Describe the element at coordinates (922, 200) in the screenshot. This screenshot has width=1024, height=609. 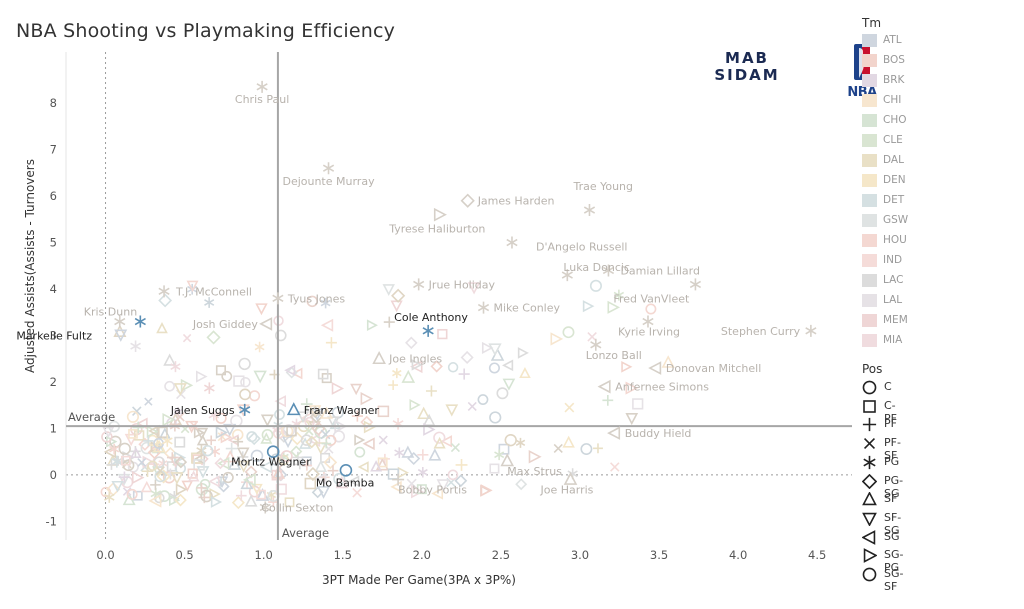
I see `legend-team-item: DET` at that location.